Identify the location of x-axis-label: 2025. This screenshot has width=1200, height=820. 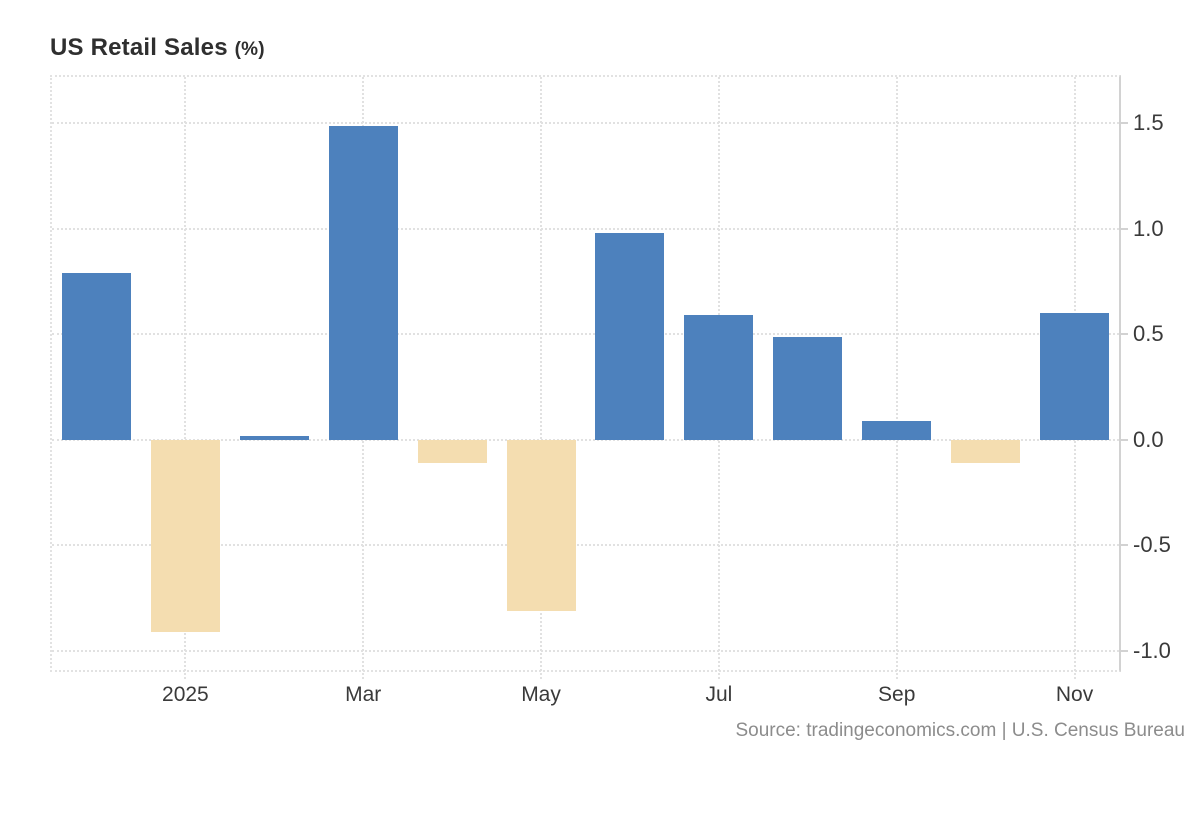
(185, 694).